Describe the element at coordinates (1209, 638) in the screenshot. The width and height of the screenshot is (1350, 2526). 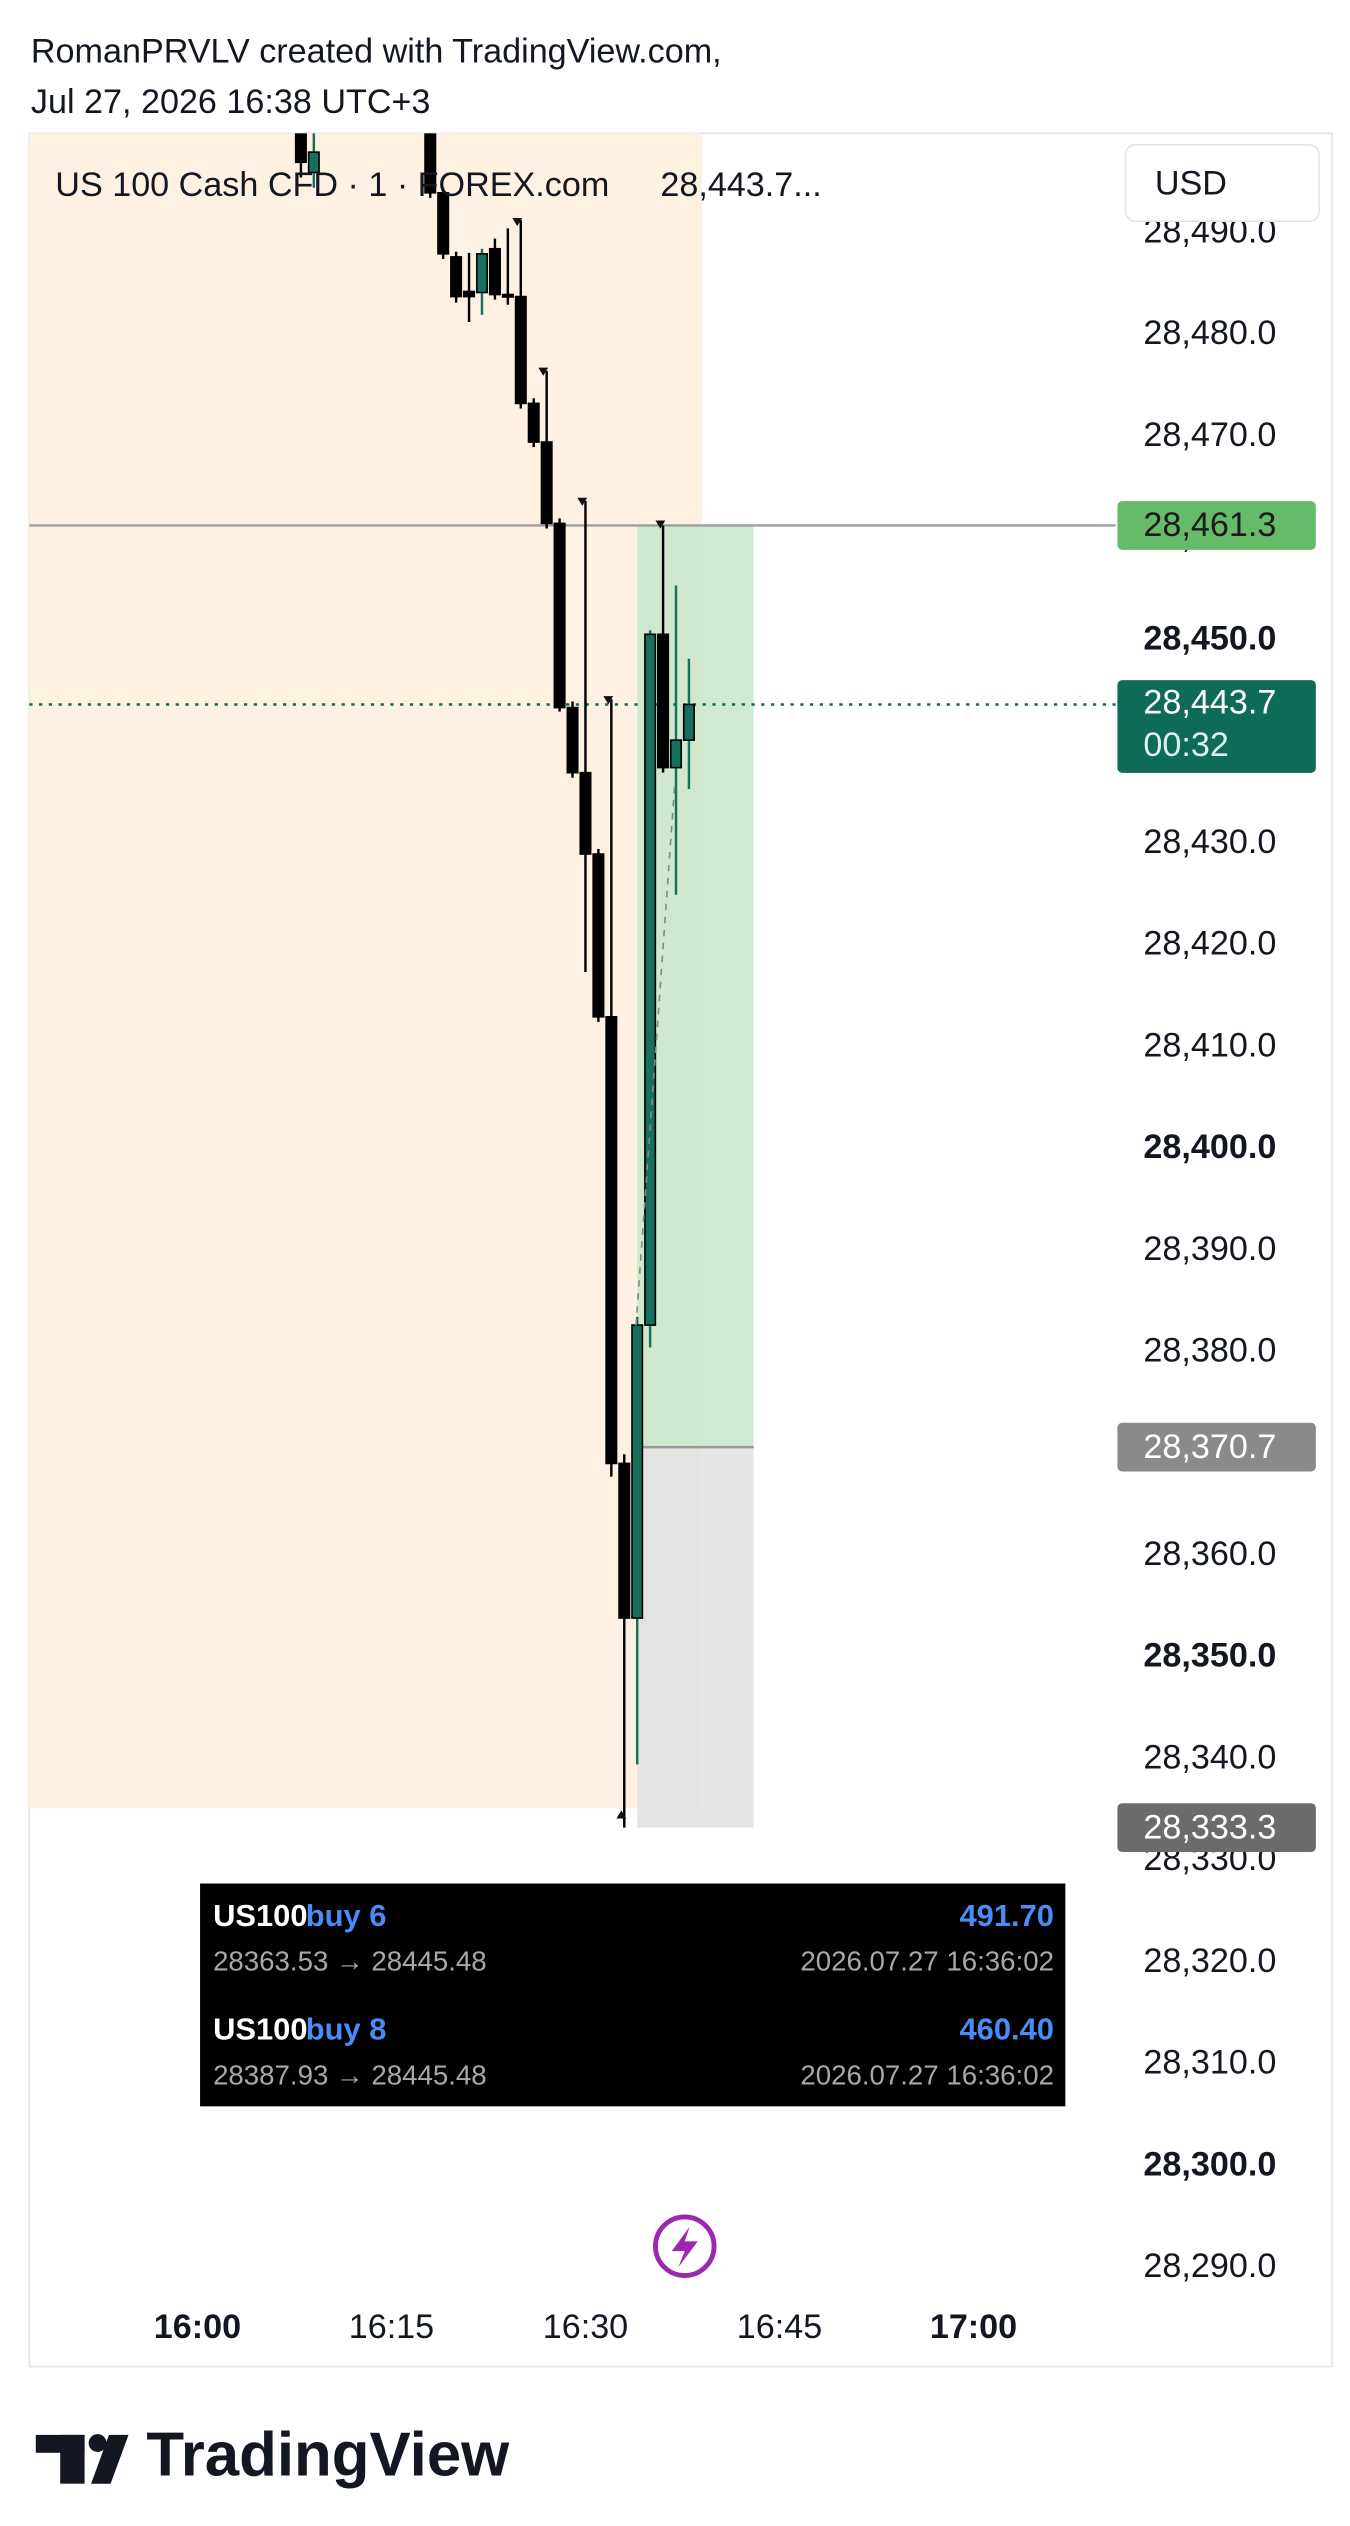
I see `y-tick-label: 28,450.0` at that location.